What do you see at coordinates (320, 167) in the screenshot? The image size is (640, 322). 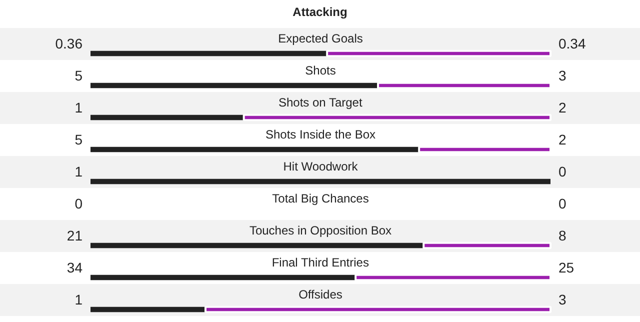 I see `category-label: Hit Woodwork` at bounding box center [320, 167].